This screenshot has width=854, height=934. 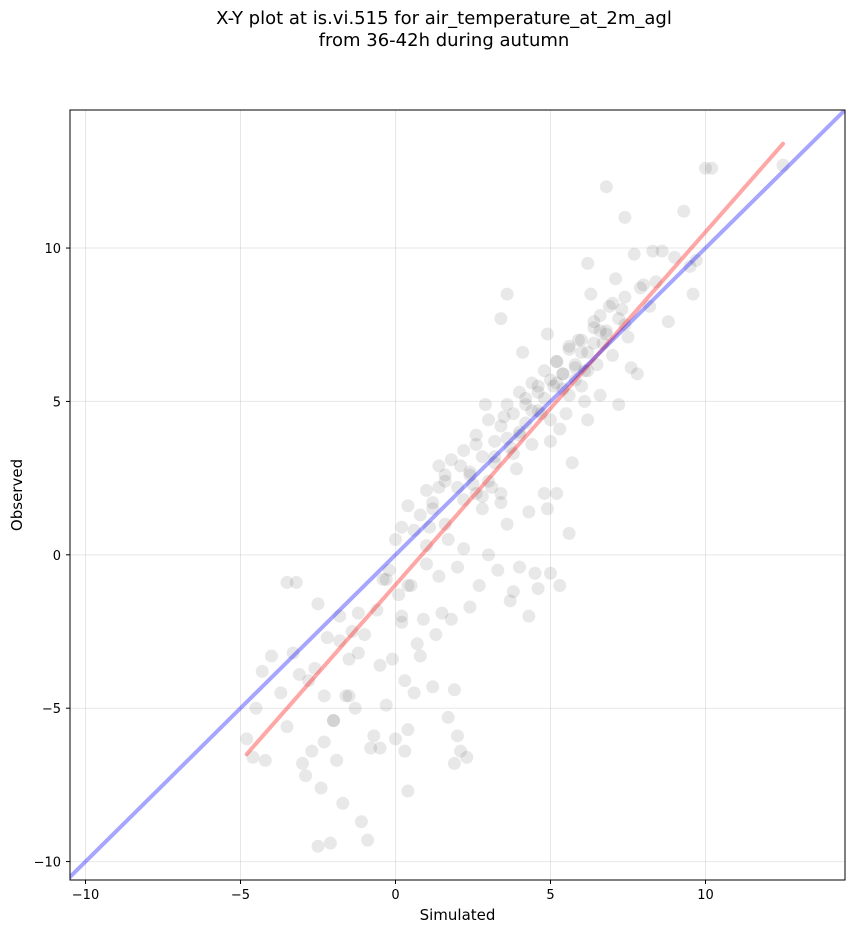 What do you see at coordinates (240, 895) in the screenshot?
I see `x-tick-label: −5` at bounding box center [240, 895].